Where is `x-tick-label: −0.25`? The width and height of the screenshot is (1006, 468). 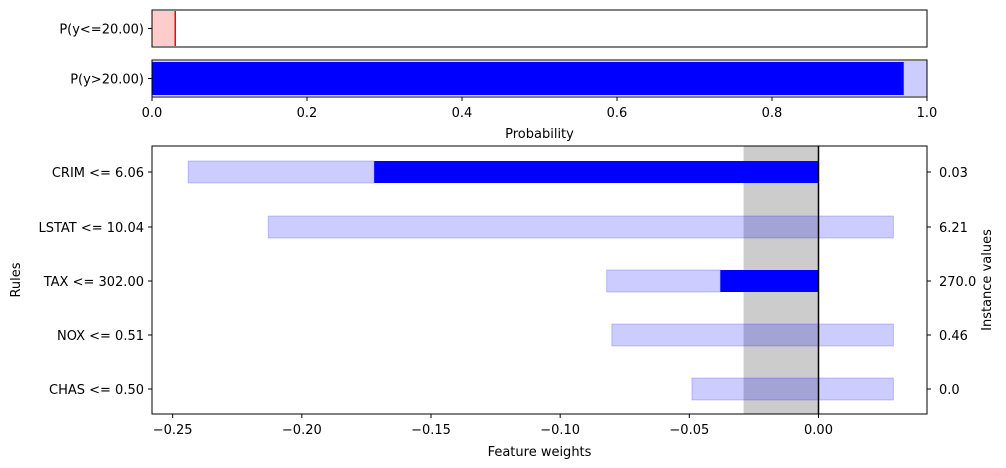 x-tick-label: −0.25 is located at coordinates (173, 430).